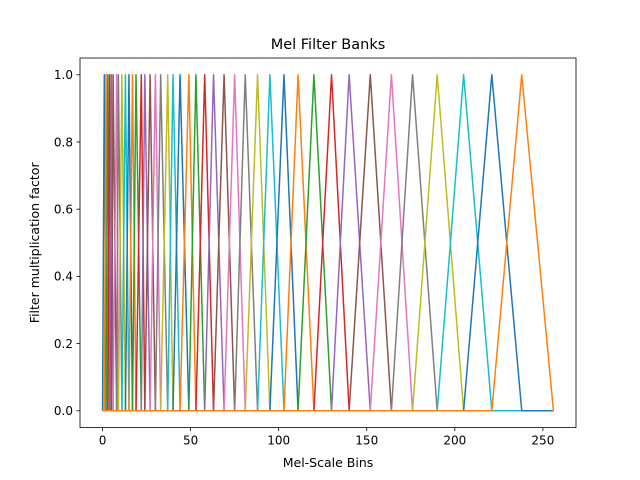 The height and width of the screenshot is (480, 640). Describe the element at coordinates (366, 441) in the screenshot. I see `x-tick-label: 150` at that location.